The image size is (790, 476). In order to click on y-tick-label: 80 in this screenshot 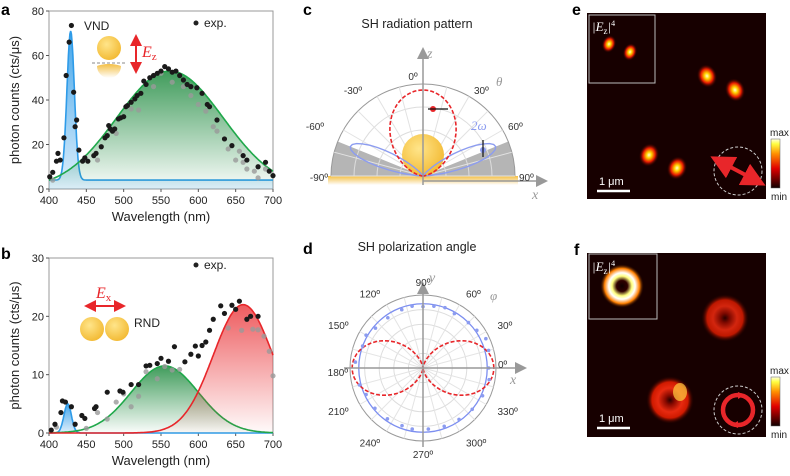, I will do `click(38, 12)`.